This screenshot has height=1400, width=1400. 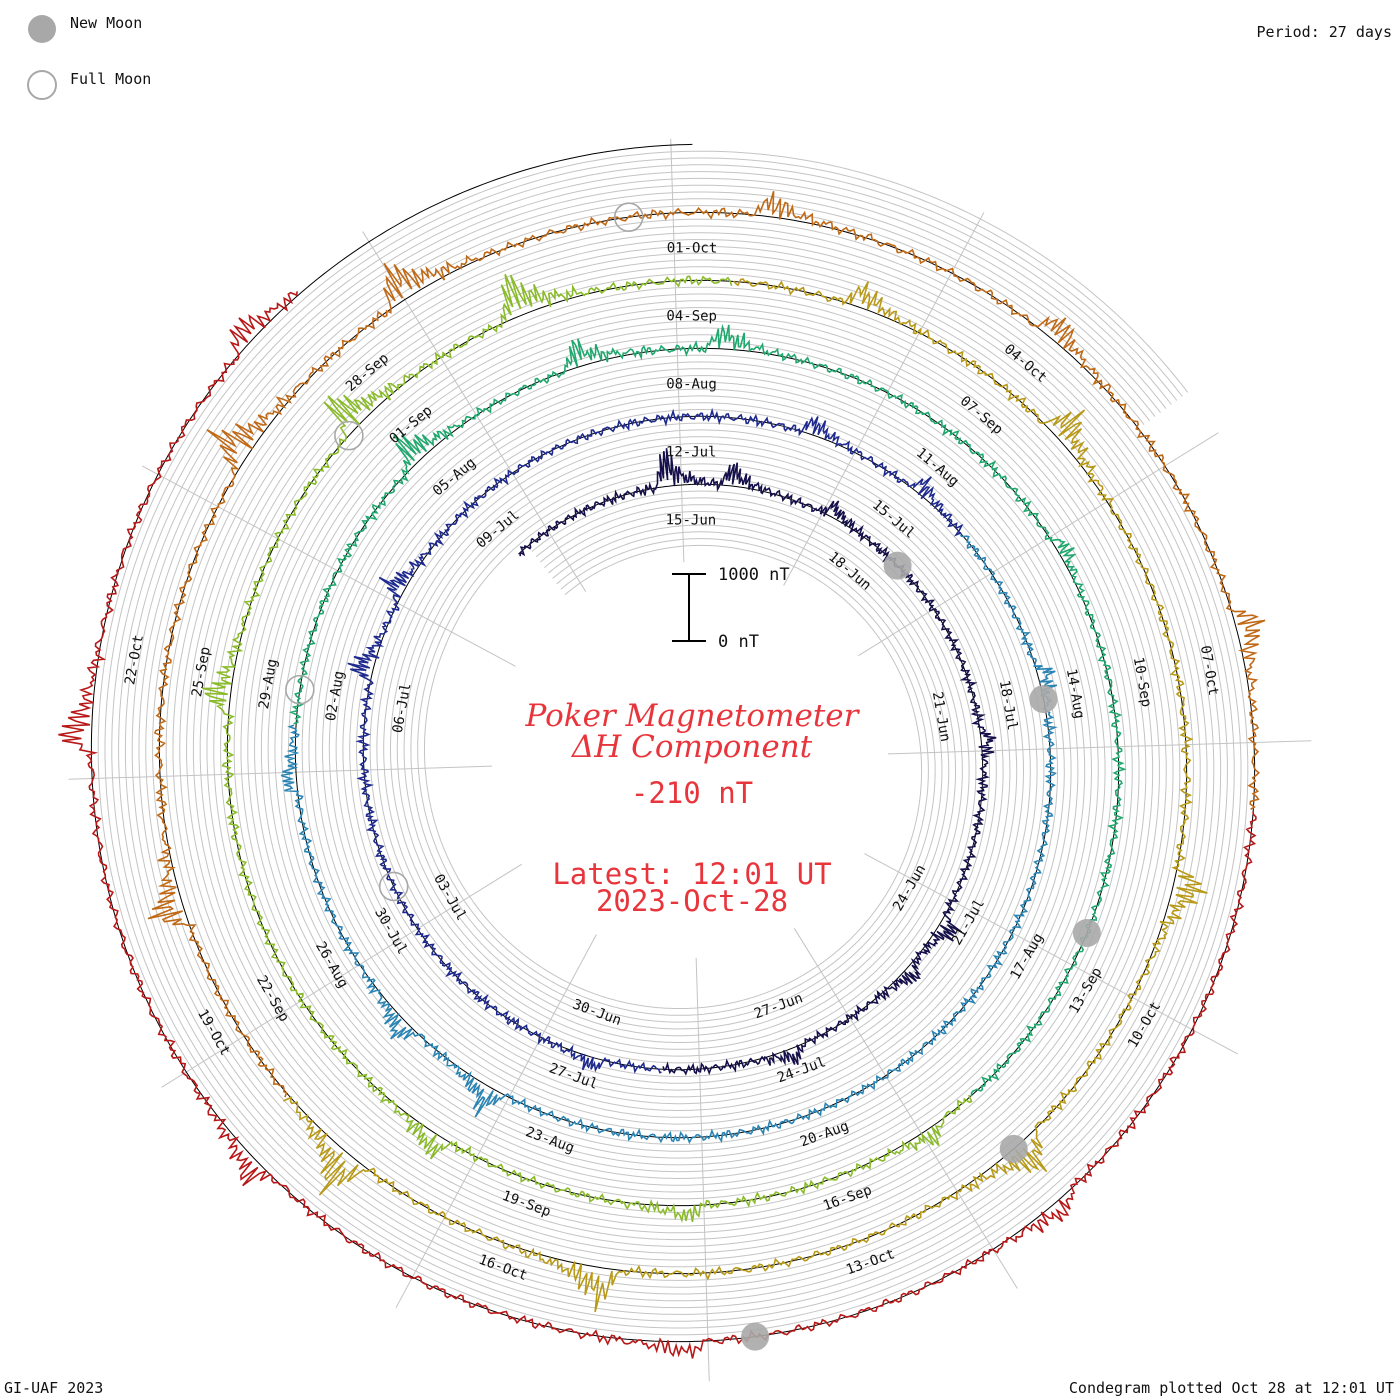 What do you see at coordinates (110, 79) in the screenshot?
I see `full-moon-label: Full Moon` at bounding box center [110, 79].